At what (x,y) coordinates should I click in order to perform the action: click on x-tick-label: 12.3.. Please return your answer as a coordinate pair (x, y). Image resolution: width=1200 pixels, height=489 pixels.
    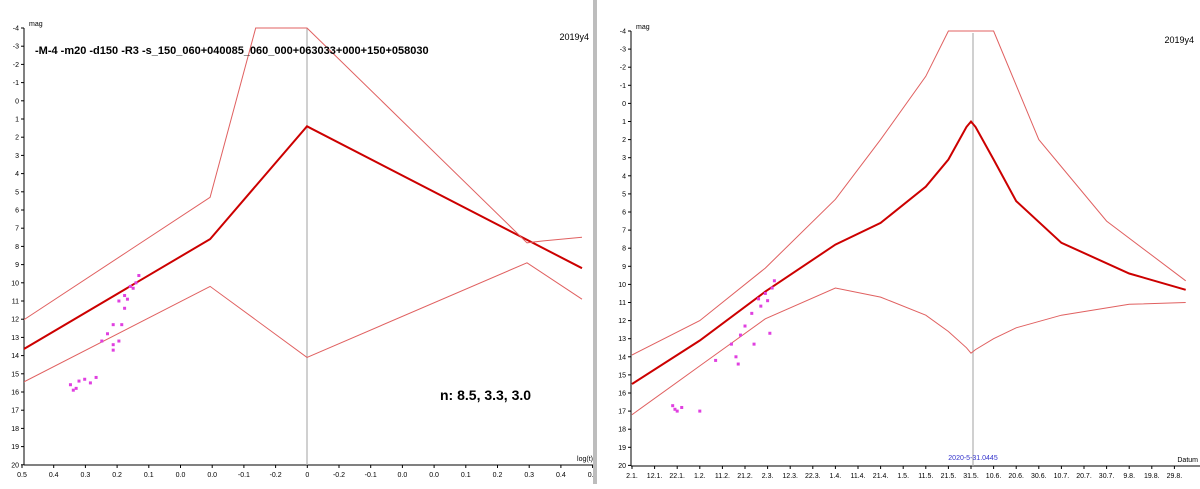
    Looking at the image, I should click on (790, 476).